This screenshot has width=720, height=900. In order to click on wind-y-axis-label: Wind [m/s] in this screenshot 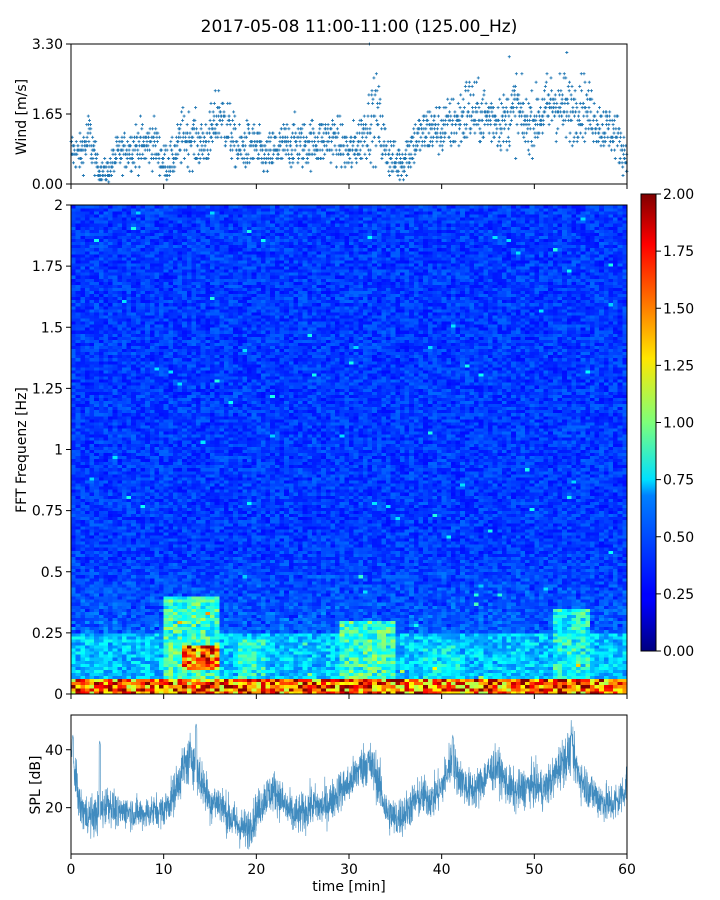, I will do `click(22, 117)`.